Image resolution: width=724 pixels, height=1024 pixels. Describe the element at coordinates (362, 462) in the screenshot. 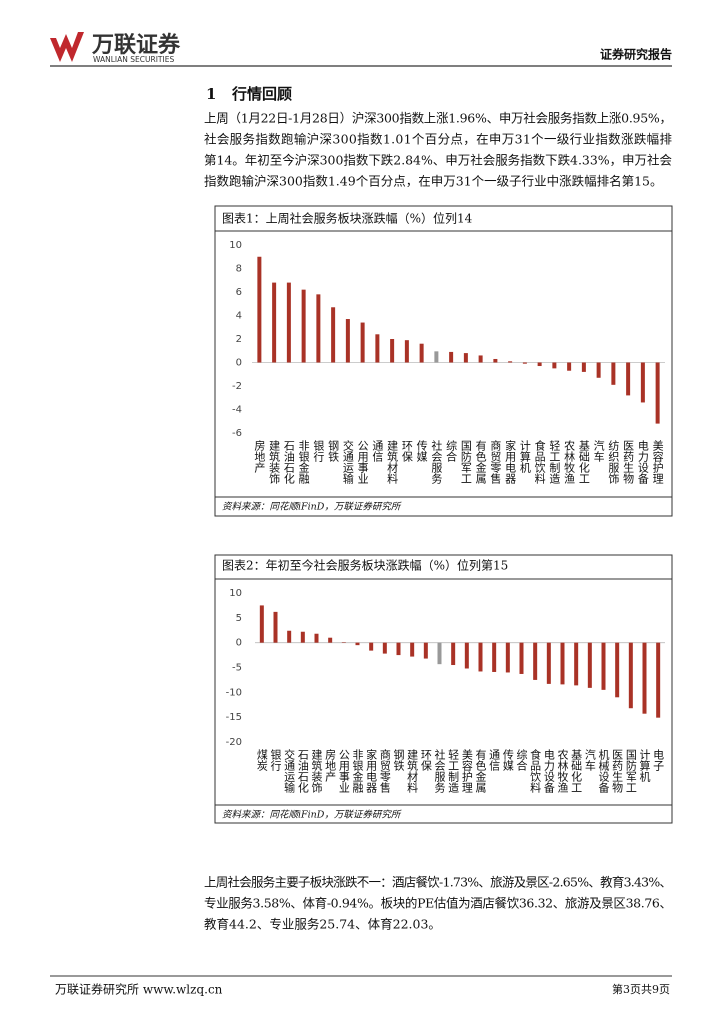

I see `x-tick-label: 公用事业` at that location.